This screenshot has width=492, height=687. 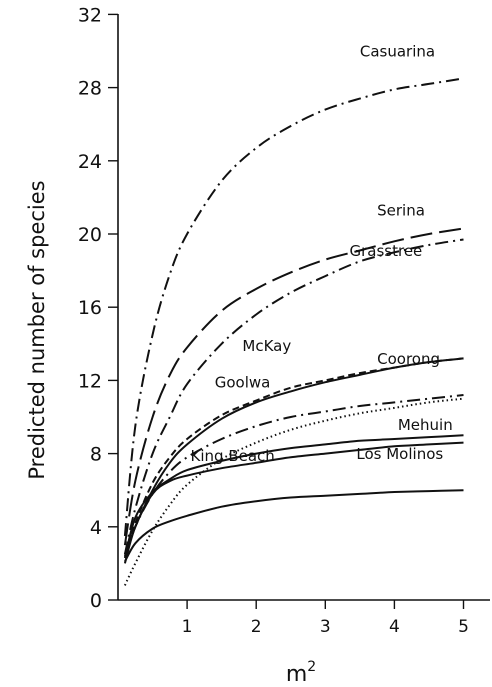 I want to click on curve-label: McKay, so click(x=266, y=346).